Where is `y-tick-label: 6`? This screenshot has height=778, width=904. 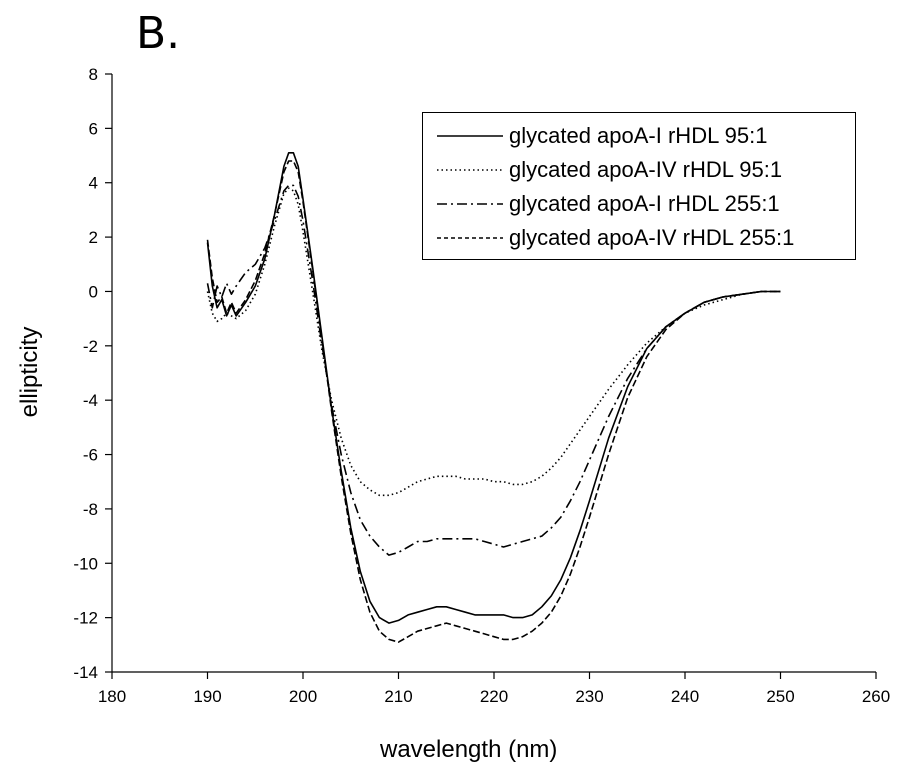
y-tick-label: 6 is located at coordinates (93, 128).